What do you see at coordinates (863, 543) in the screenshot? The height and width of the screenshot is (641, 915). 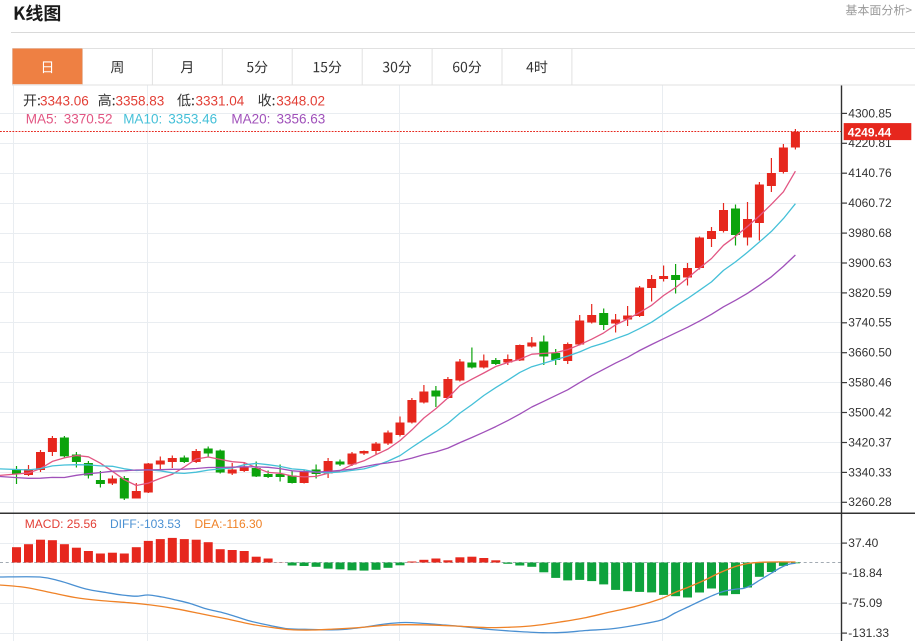 I see `svg-text: 37.40` at bounding box center [863, 543].